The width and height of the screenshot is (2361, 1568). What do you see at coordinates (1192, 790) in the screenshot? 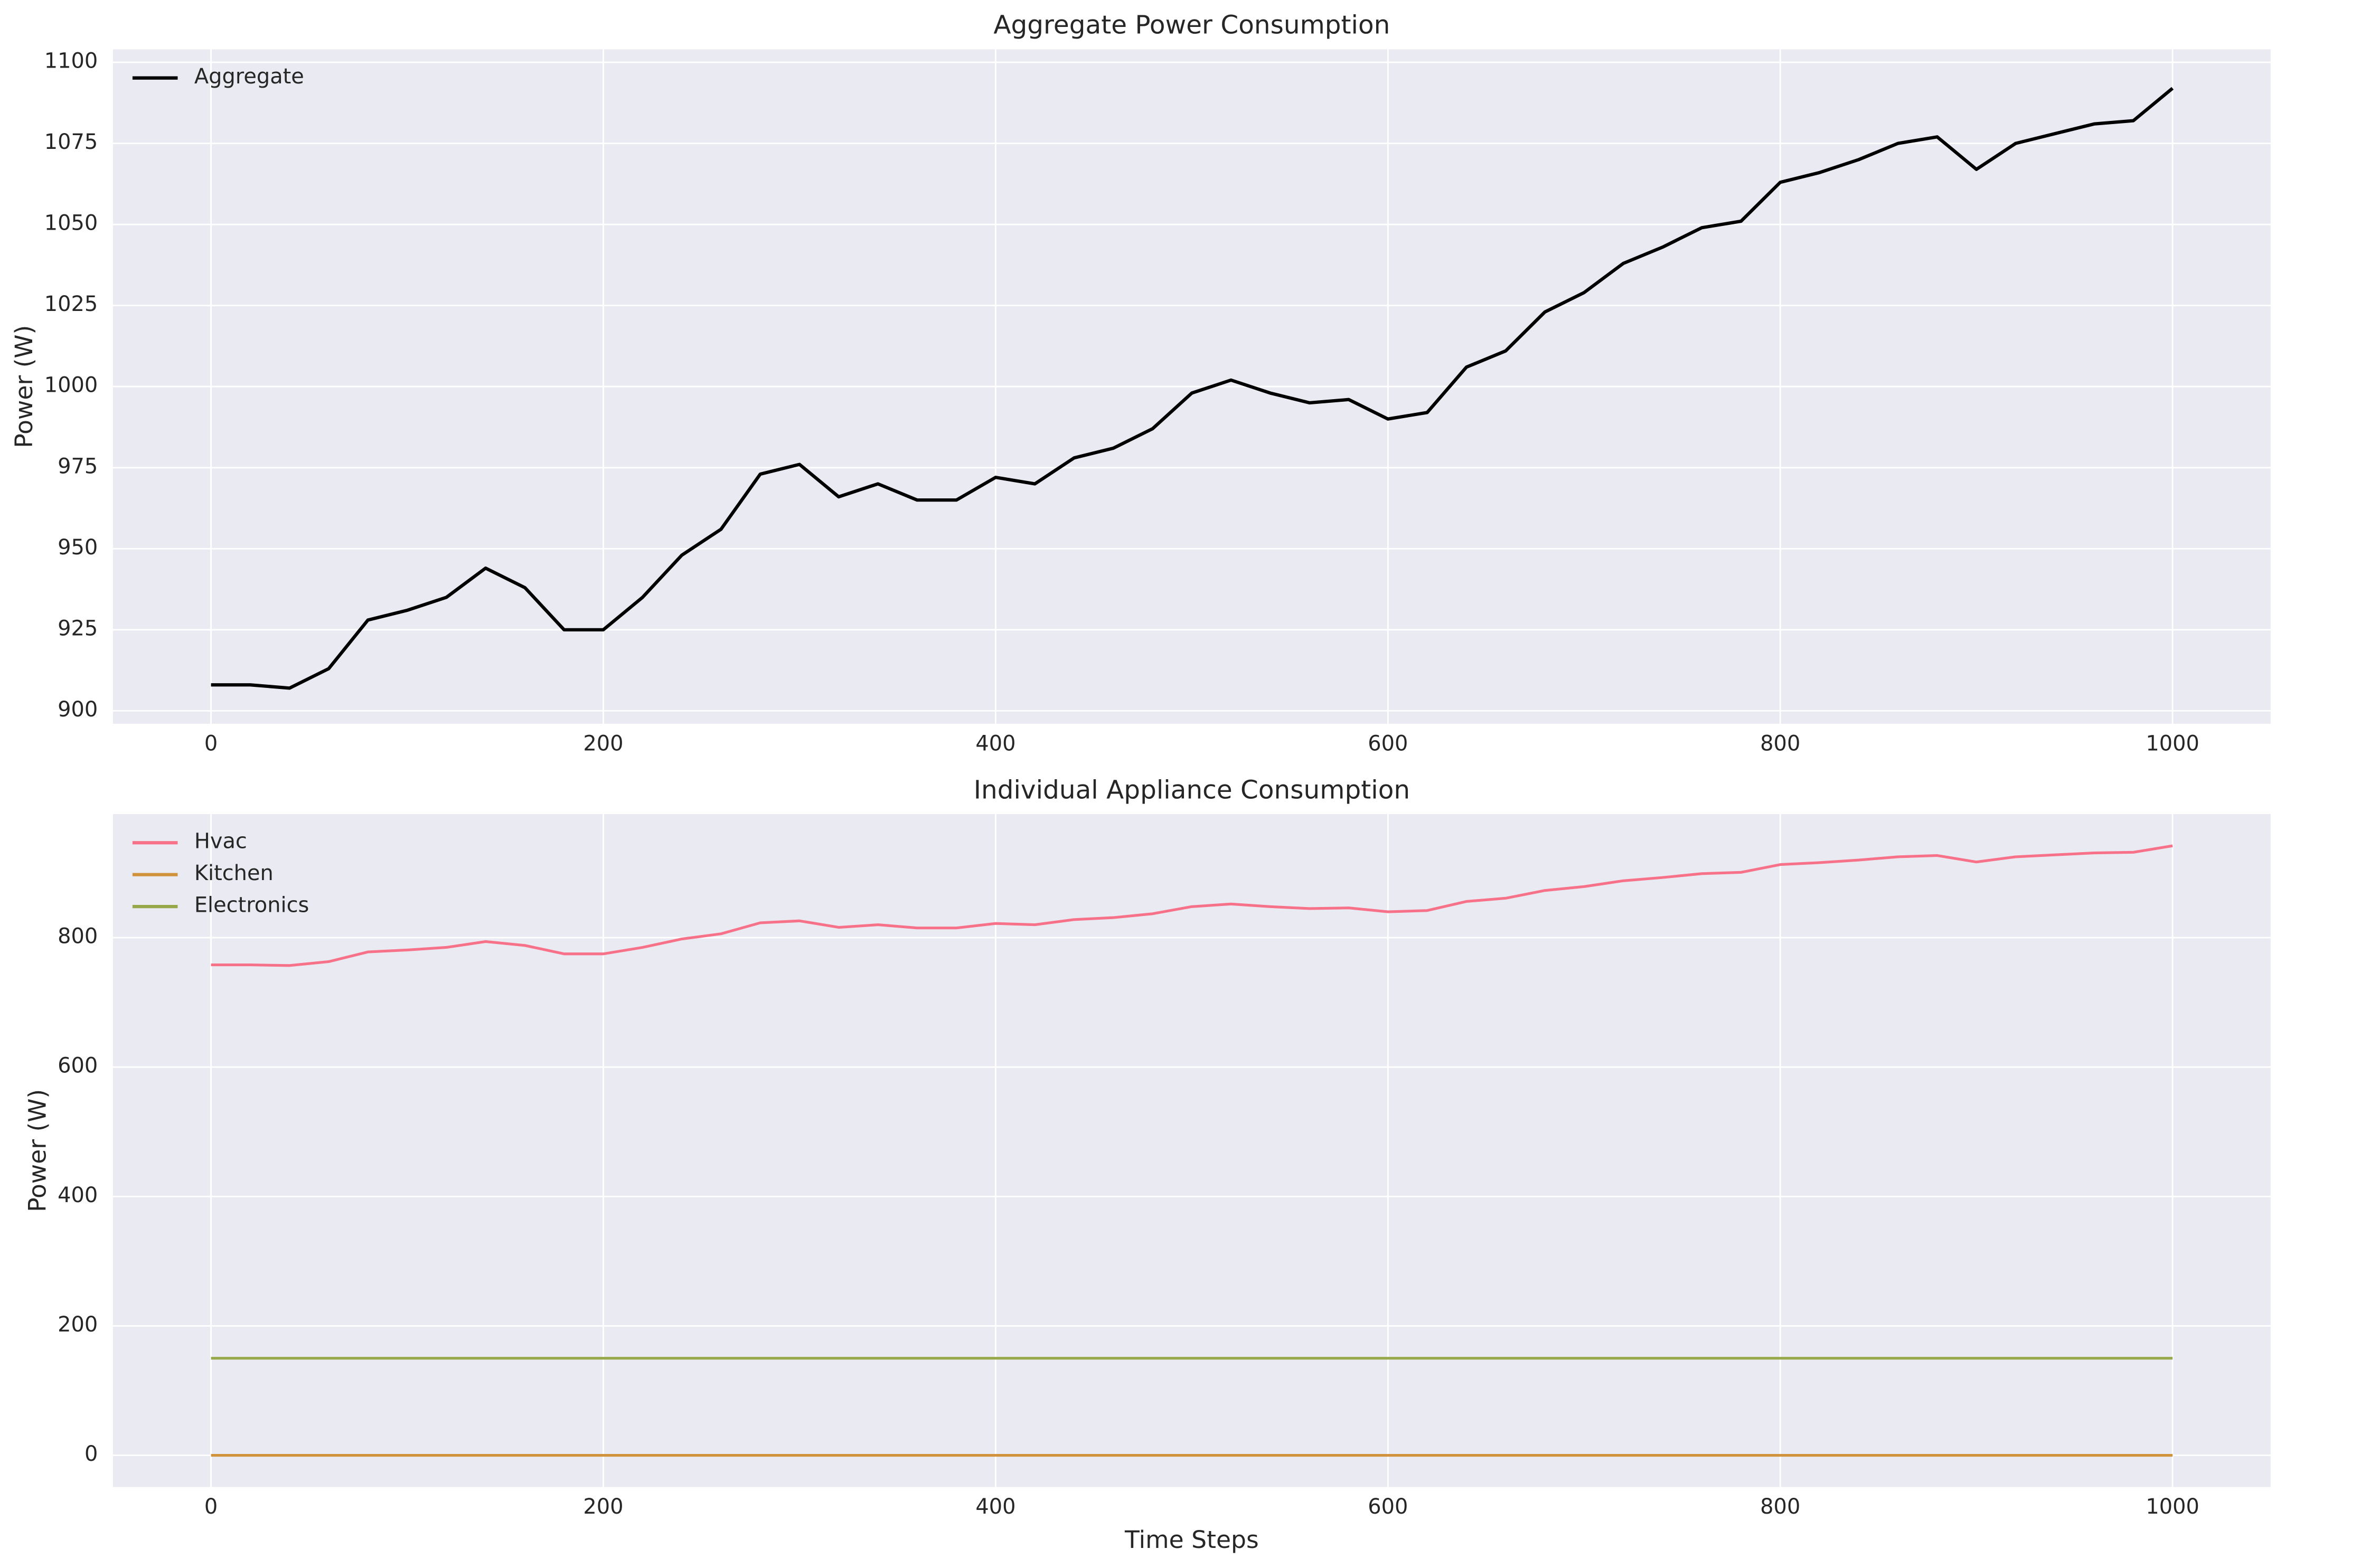
I see `chart-title: Individual Appliance Consumption` at bounding box center [1192, 790].